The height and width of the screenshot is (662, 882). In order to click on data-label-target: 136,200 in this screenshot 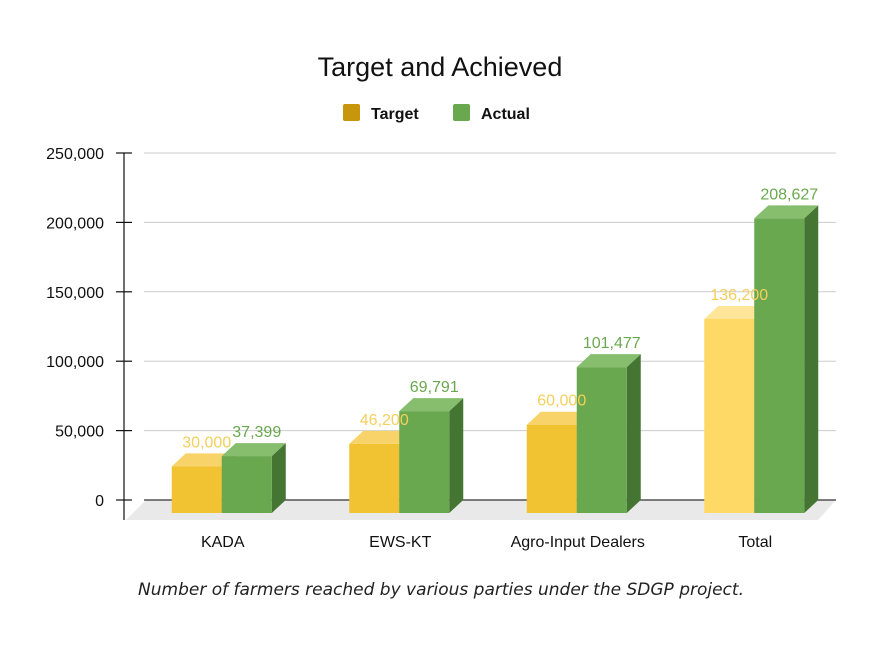, I will do `click(739, 295)`.